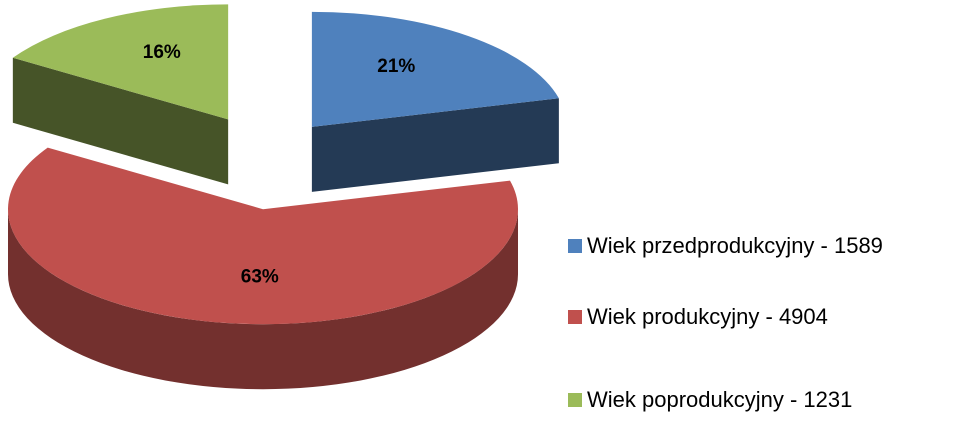  I want to click on legend-label: Wiek przedprodukcyjny - 1589, so click(735, 245).